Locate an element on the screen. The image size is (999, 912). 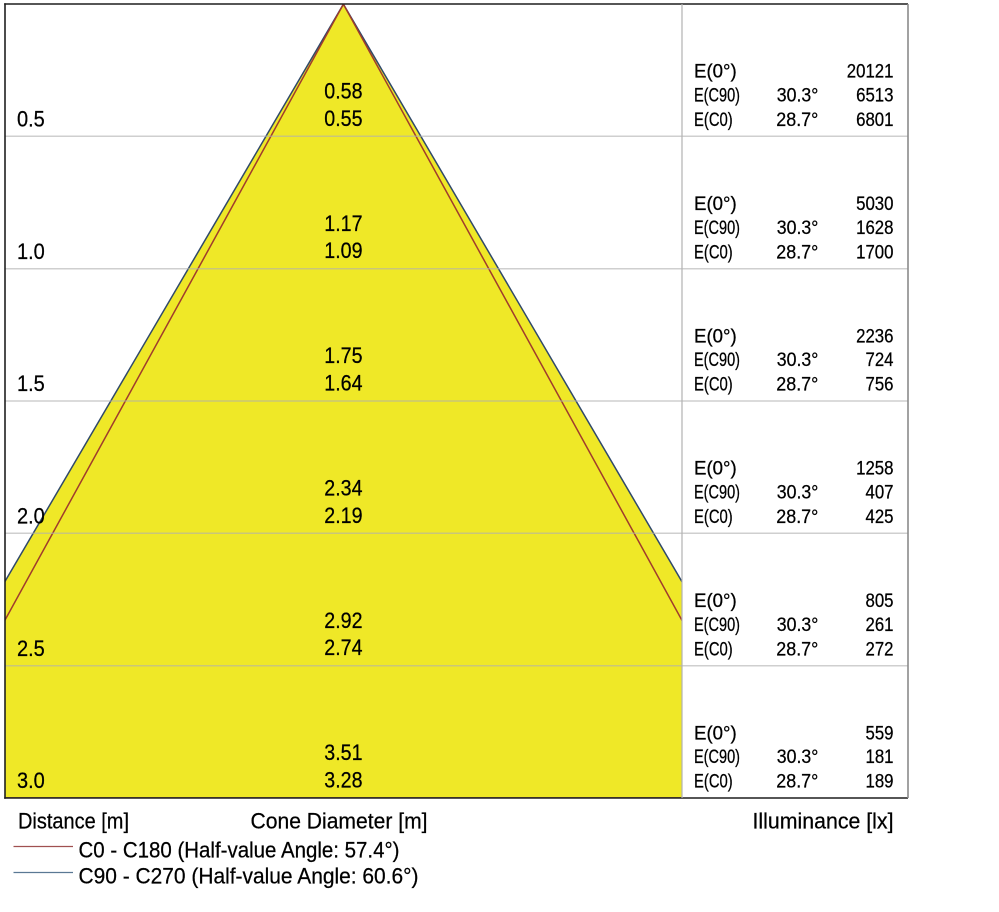
svg-text: 559 is located at coordinates (880, 733).